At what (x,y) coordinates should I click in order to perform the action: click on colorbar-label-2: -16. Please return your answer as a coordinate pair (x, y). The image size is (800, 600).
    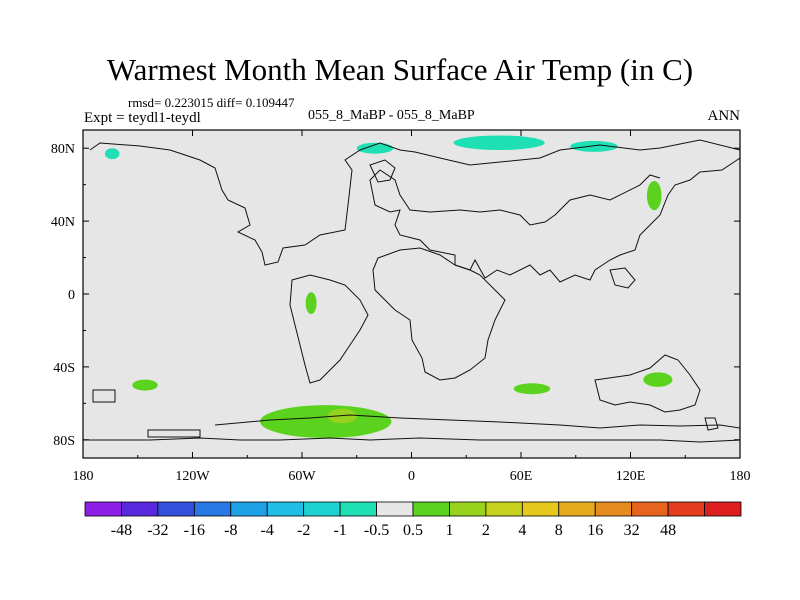
    Looking at the image, I should click on (194, 530).